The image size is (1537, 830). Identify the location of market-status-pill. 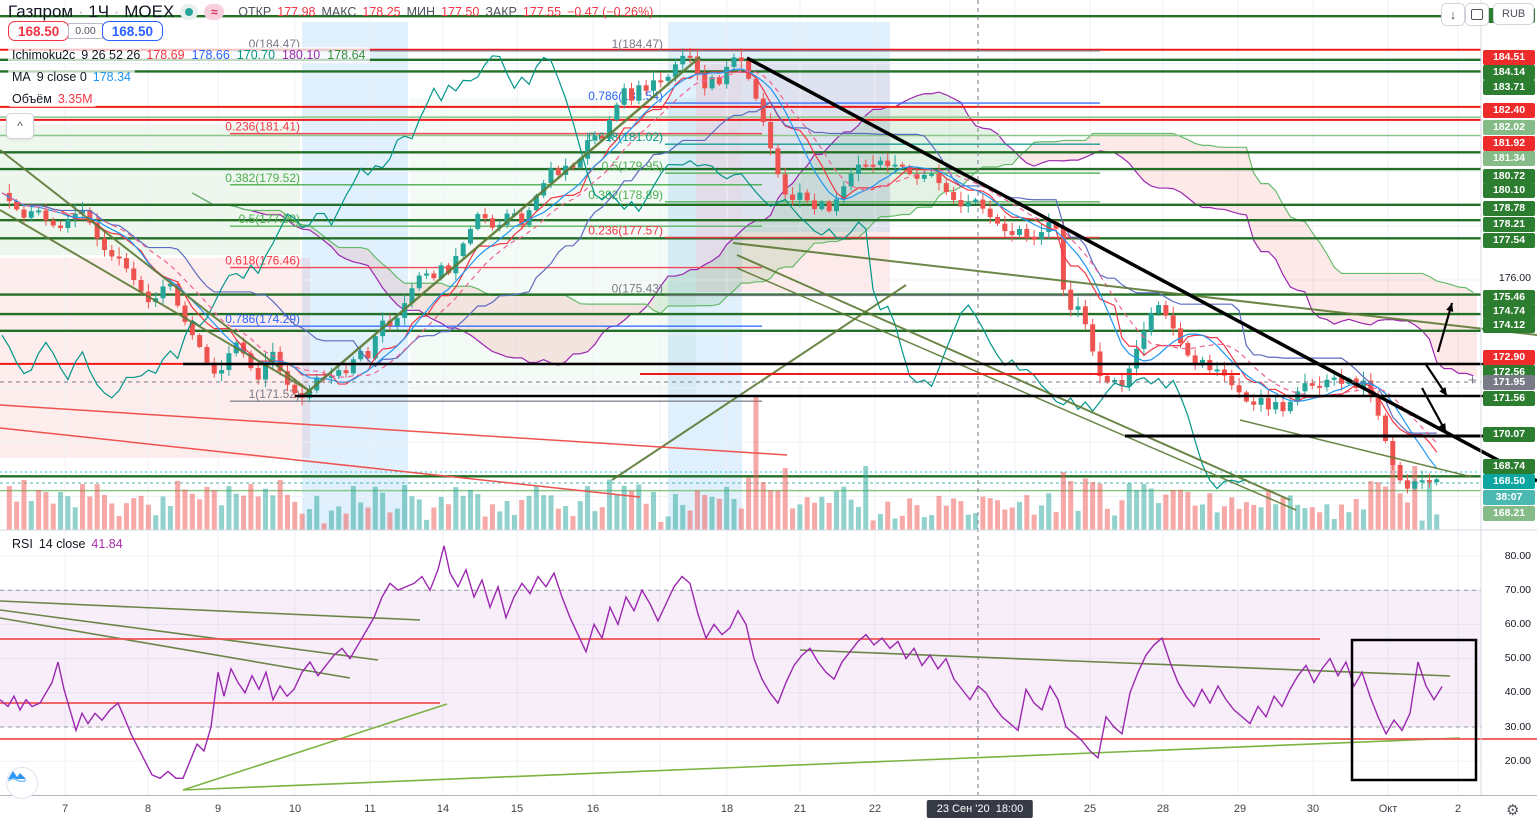
(189, 12).